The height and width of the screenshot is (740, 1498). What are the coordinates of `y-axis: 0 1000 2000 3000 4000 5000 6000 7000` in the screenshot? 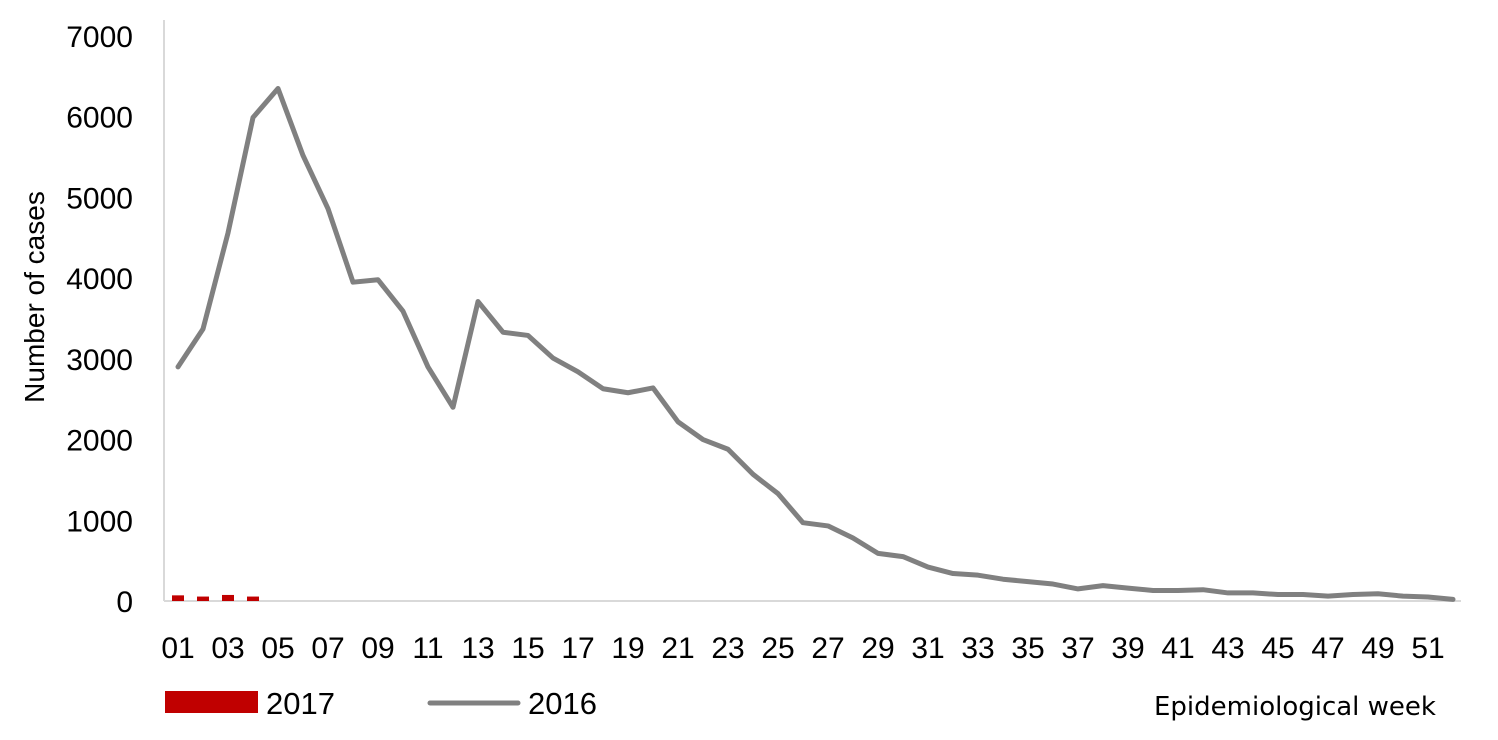 It's located at (115, 319).